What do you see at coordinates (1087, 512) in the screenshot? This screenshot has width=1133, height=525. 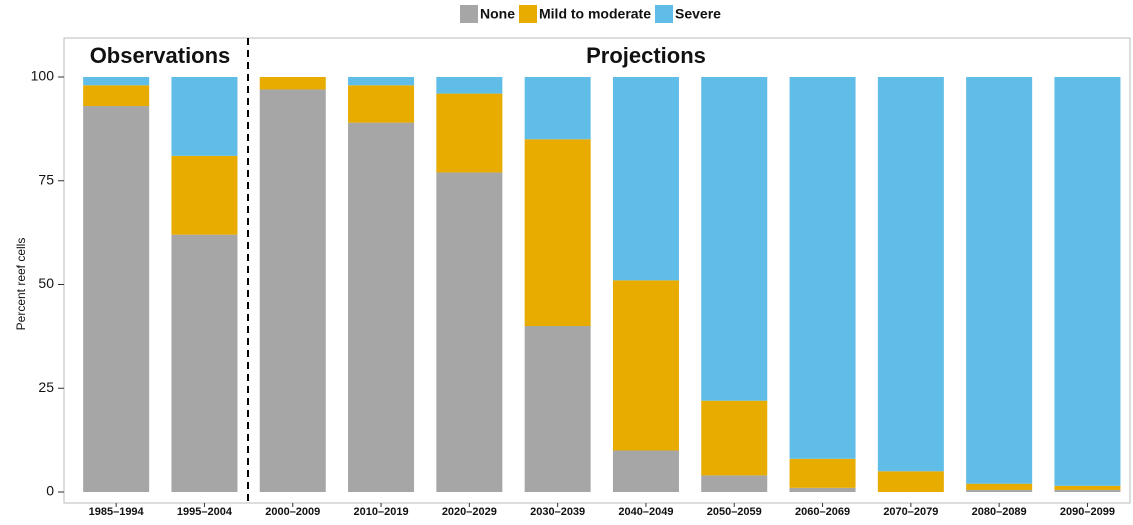 I see `x-tick-label: 2090–2099` at bounding box center [1087, 512].